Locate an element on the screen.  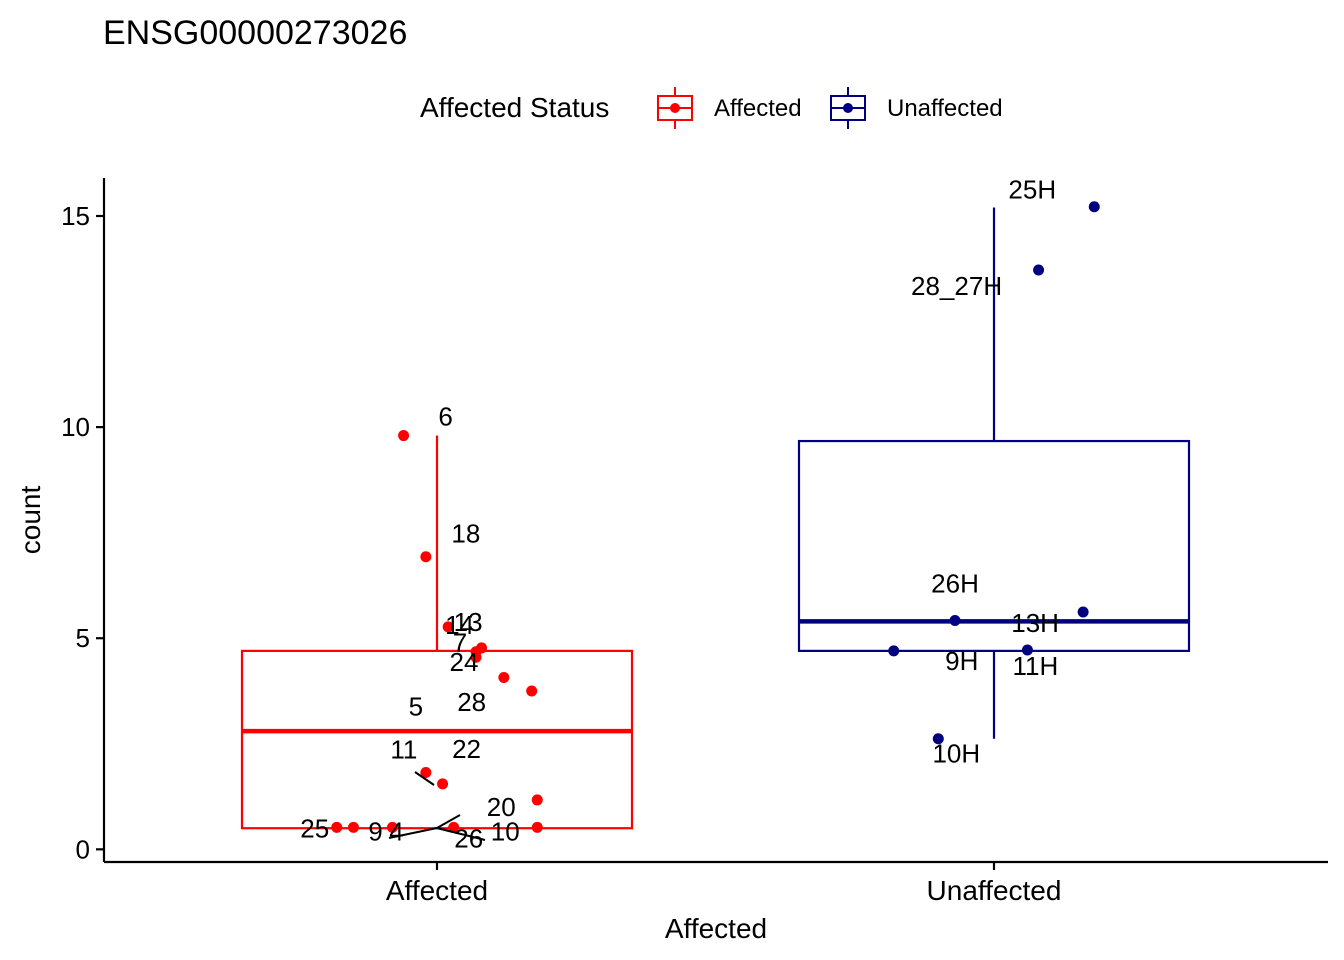
x-tick-label: Unaffected is located at coordinates (994, 890).